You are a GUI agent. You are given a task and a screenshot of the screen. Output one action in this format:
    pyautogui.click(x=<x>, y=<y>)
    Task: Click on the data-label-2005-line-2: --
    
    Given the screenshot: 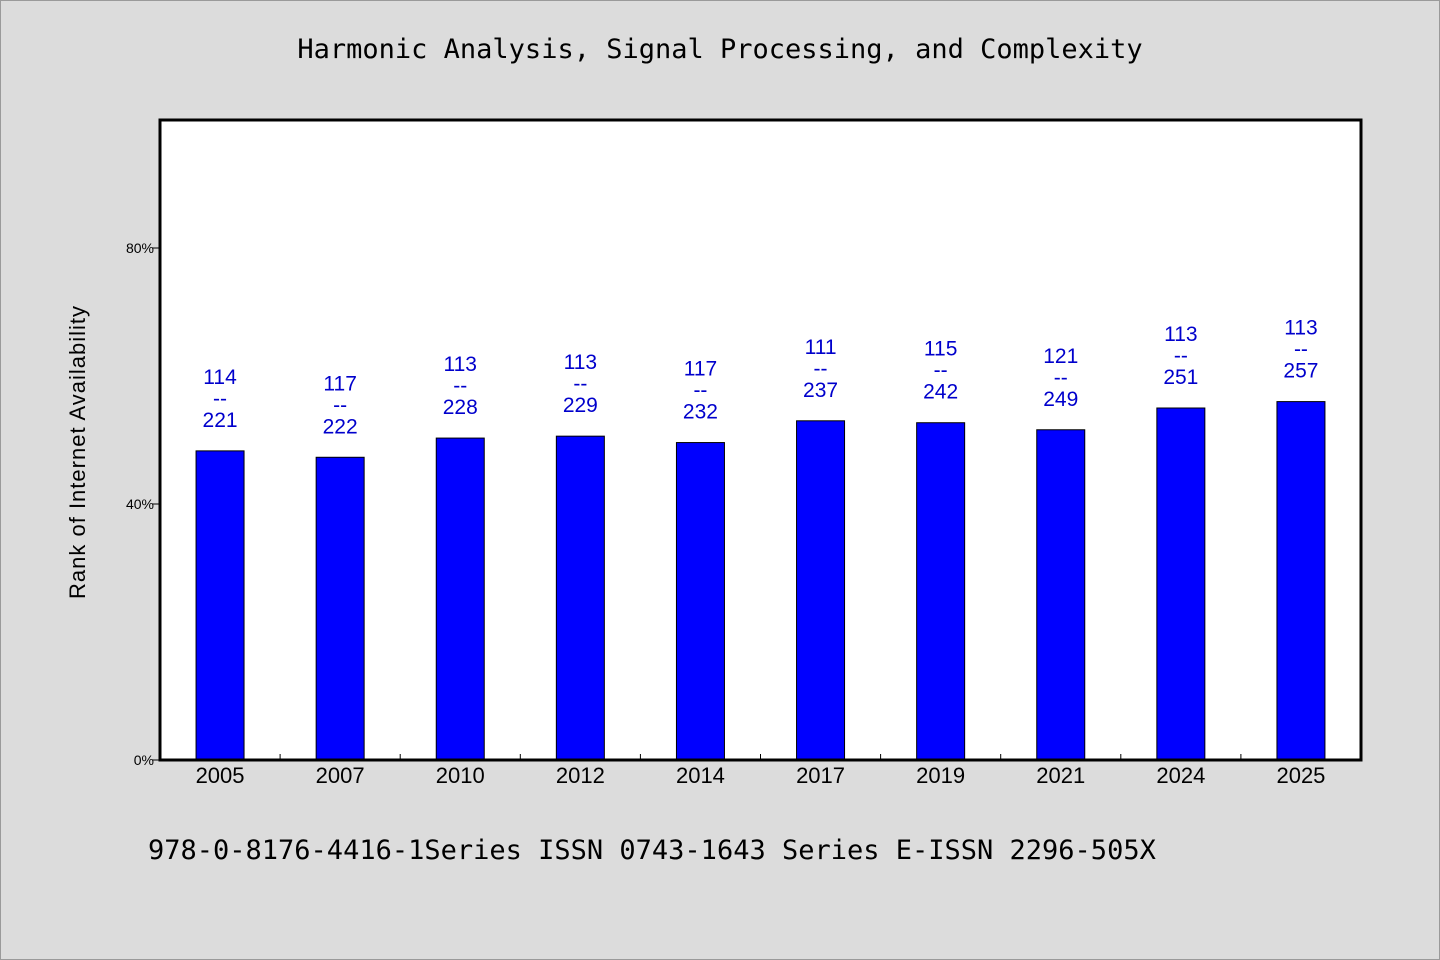 What is the action you would take?
    pyautogui.click(x=220, y=398)
    